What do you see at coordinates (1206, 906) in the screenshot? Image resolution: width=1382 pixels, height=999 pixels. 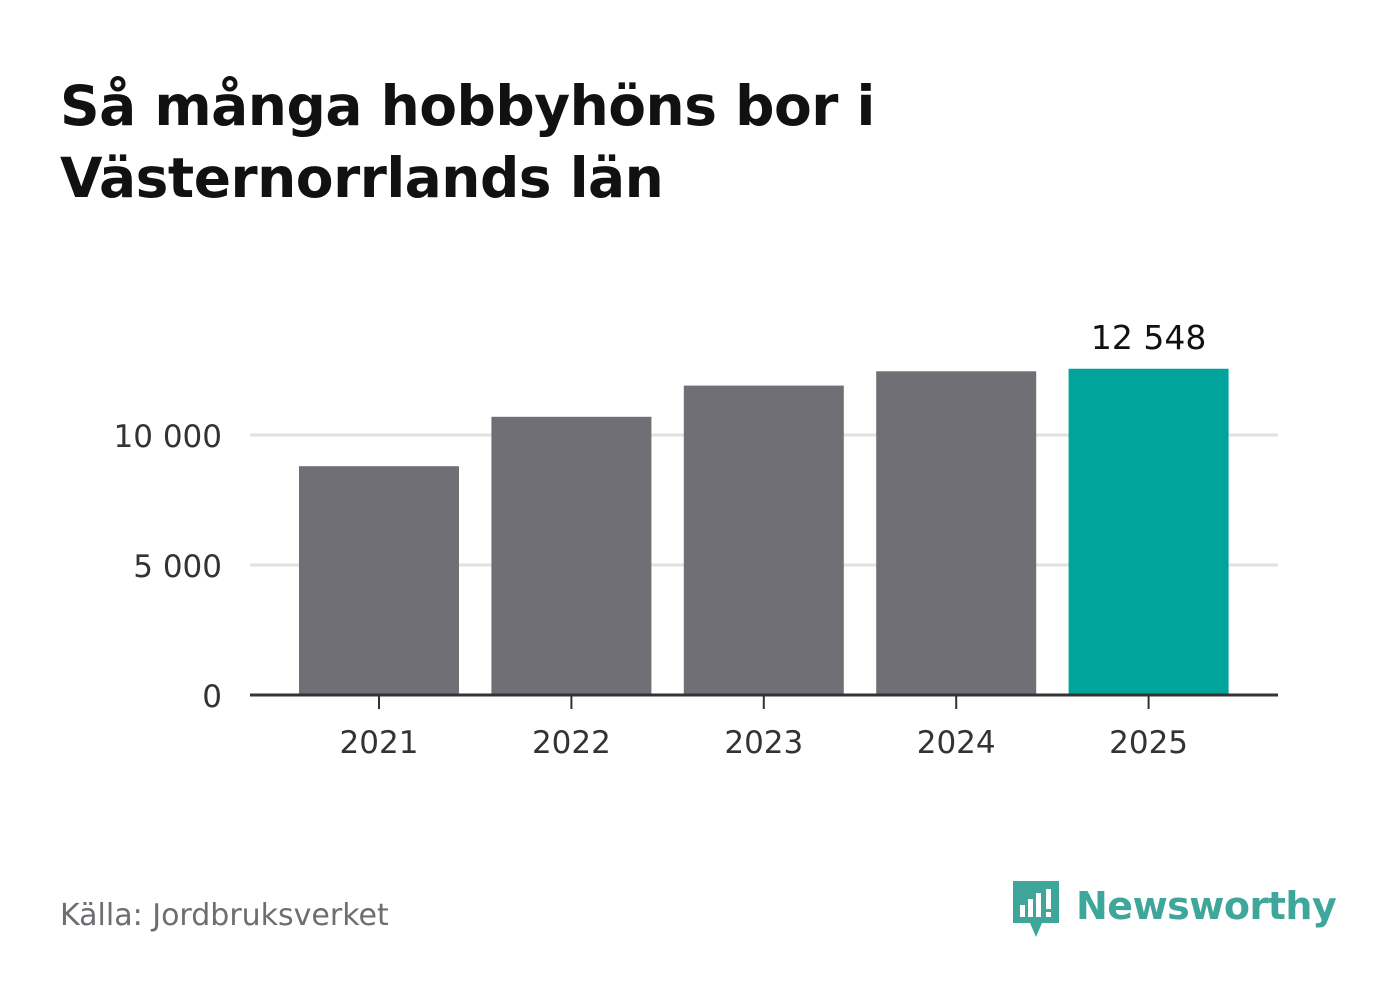 I see `brand-name: Newsworthy` at bounding box center [1206, 906].